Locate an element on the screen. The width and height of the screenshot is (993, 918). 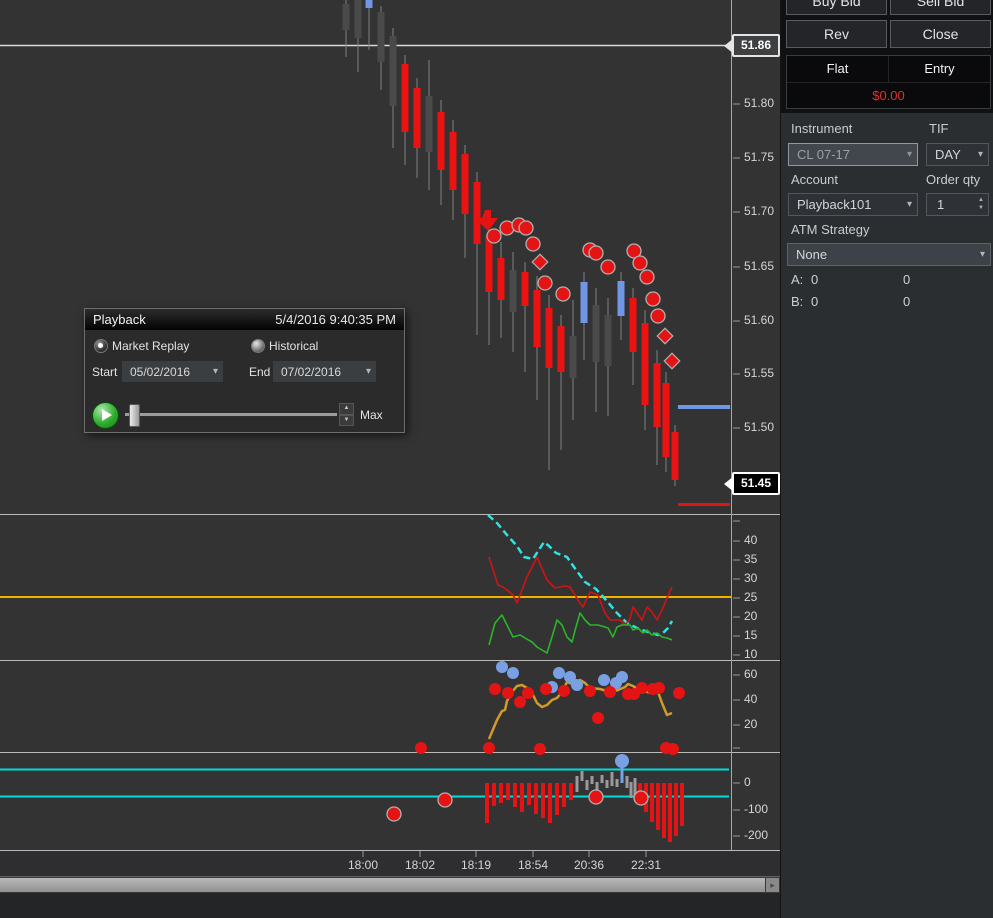
position-display: Flat Entry $0.00 is located at coordinates (888, 82).